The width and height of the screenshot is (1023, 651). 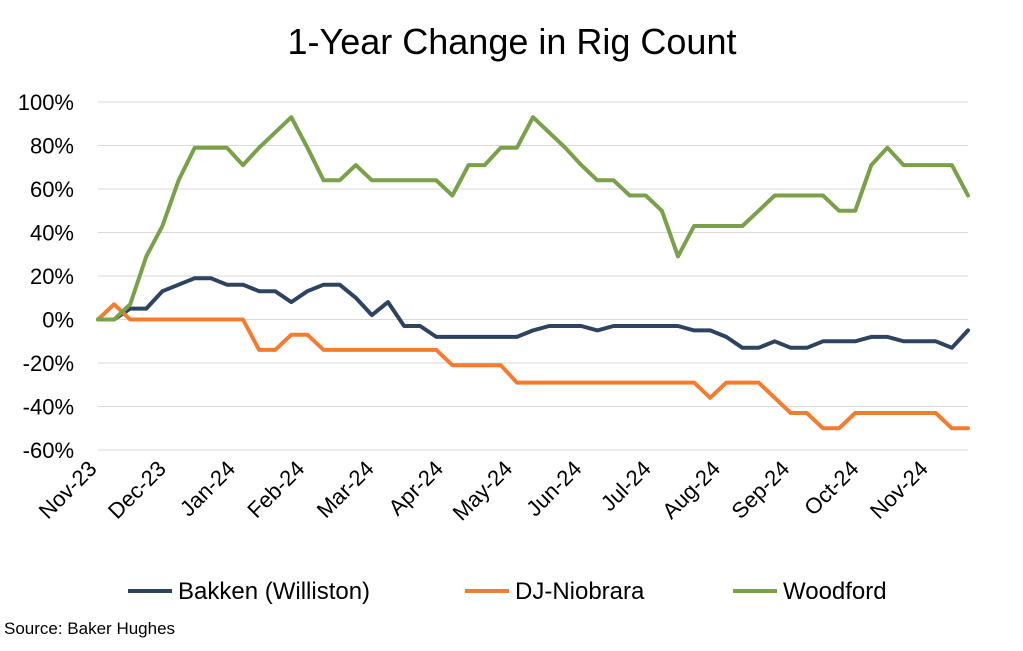 I want to click on x-tick-label: Mar-24, so click(x=345, y=489).